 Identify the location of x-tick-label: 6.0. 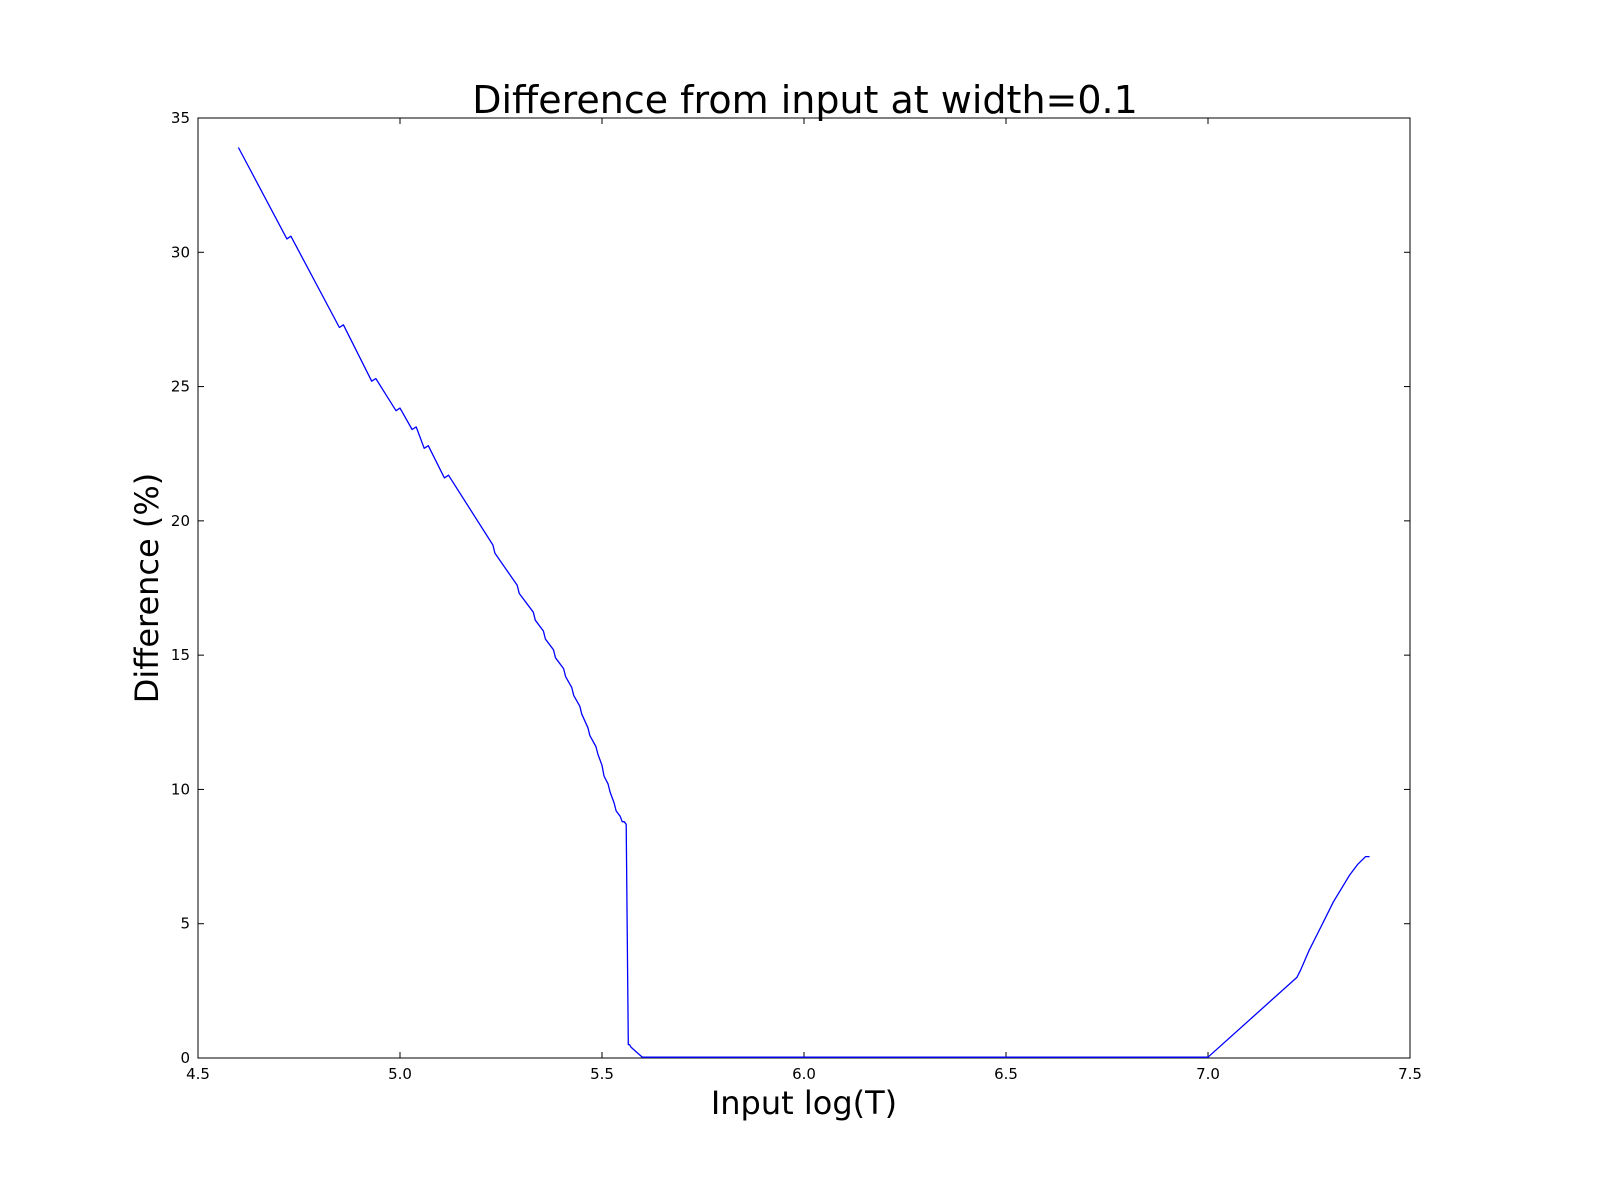
(804, 1074).